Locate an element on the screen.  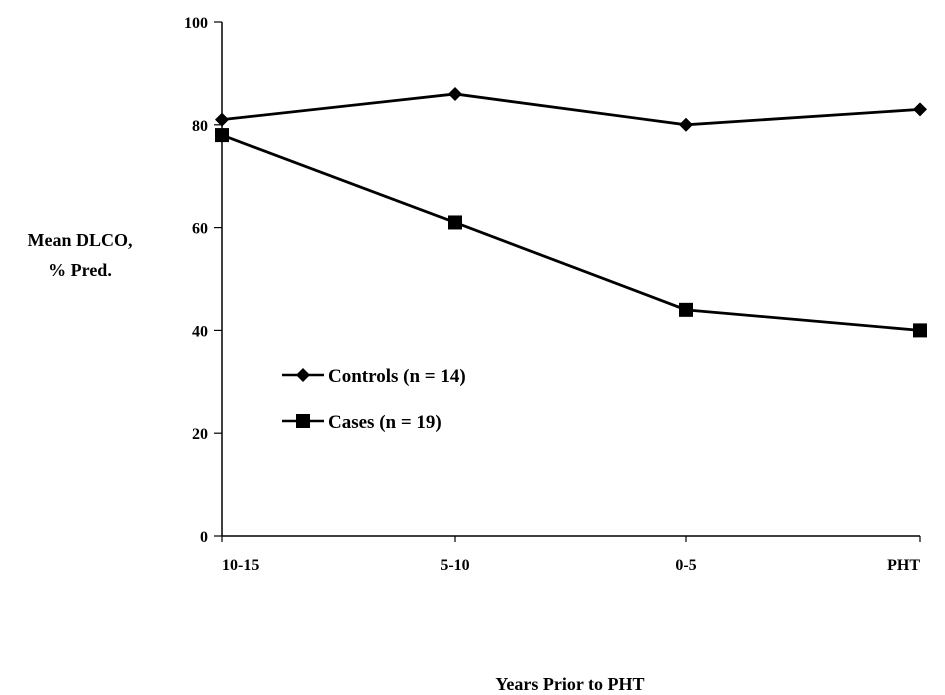
legend: Controls (n = 14) Cases (n = 19) is located at coordinates (374, 399).